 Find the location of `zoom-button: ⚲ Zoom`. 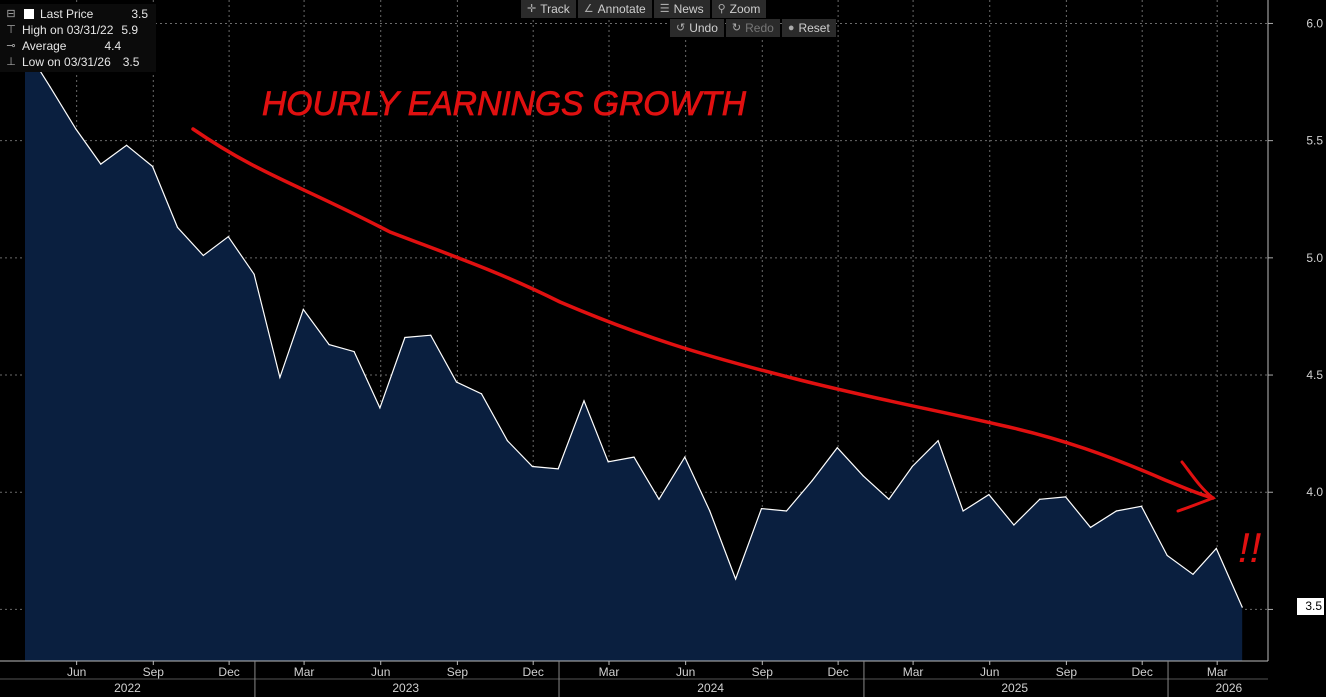

zoom-button: ⚲ Zoom is located at coordinates (739, 9).